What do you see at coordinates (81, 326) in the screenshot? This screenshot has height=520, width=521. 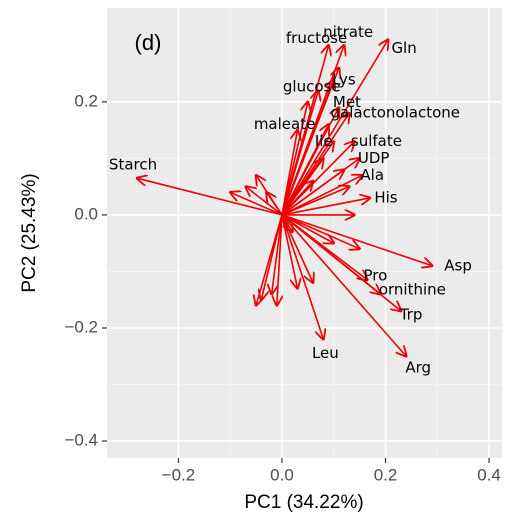 I see `y-tick-label: −0.2` at bounding box center [81, 326].